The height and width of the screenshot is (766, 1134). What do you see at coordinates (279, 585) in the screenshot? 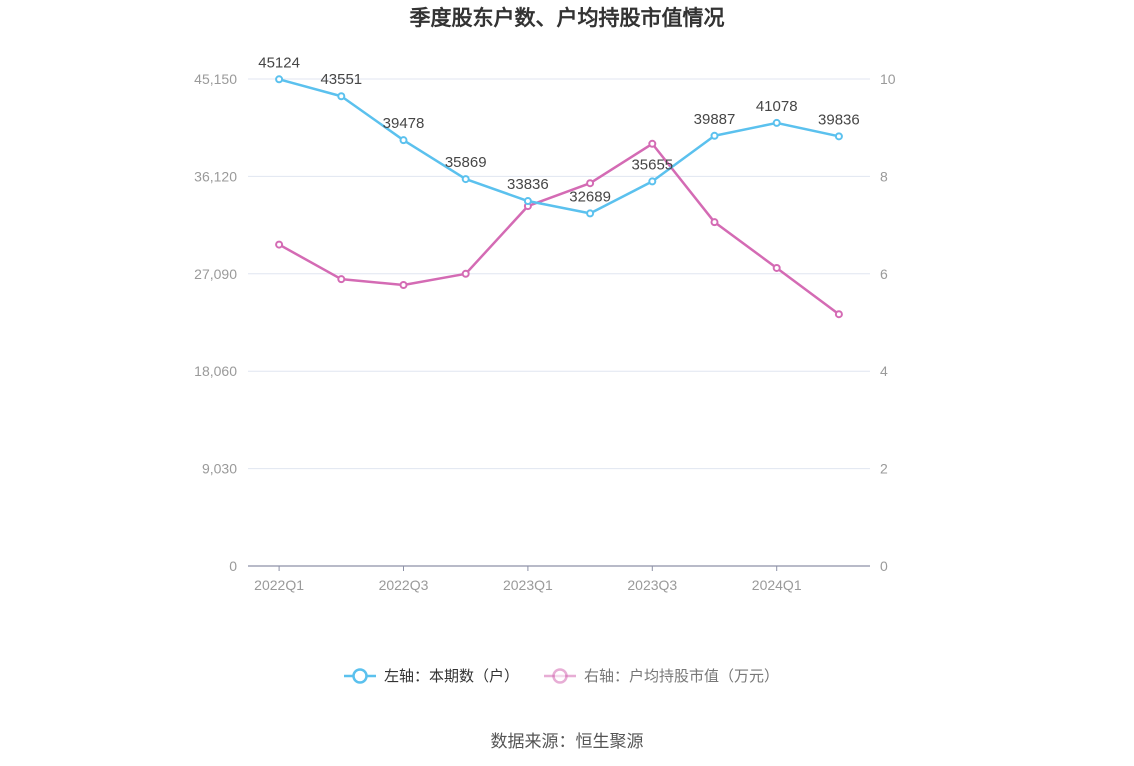
I see `x-axis-tick-label: 2022Q1` at bounding box center [279, 585].